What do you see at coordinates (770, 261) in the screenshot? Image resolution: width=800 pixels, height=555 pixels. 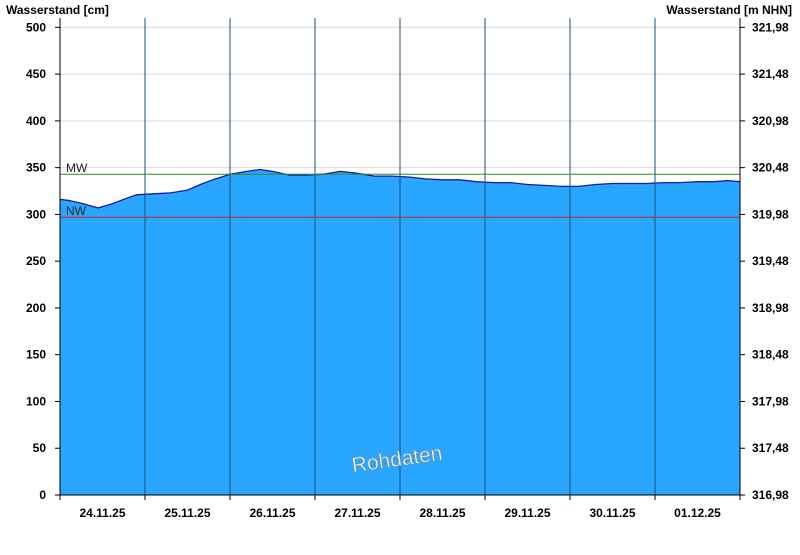 I see `right-tick-label: 319,48` at bounding box center [770, 261].